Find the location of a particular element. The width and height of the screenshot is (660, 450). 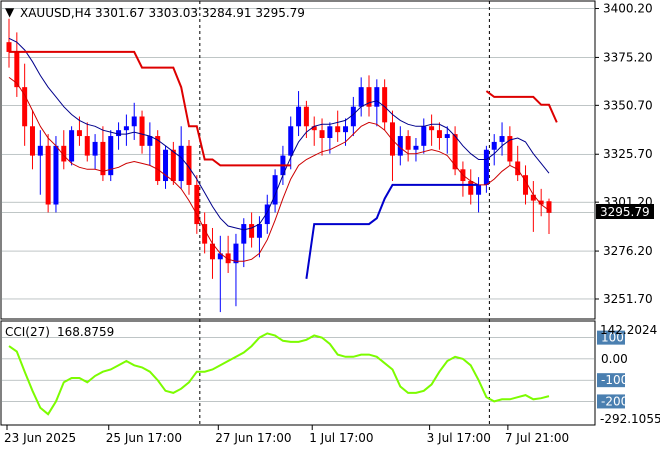

chart-menu-arrow: ▼ is located at coordinates (10, 12).